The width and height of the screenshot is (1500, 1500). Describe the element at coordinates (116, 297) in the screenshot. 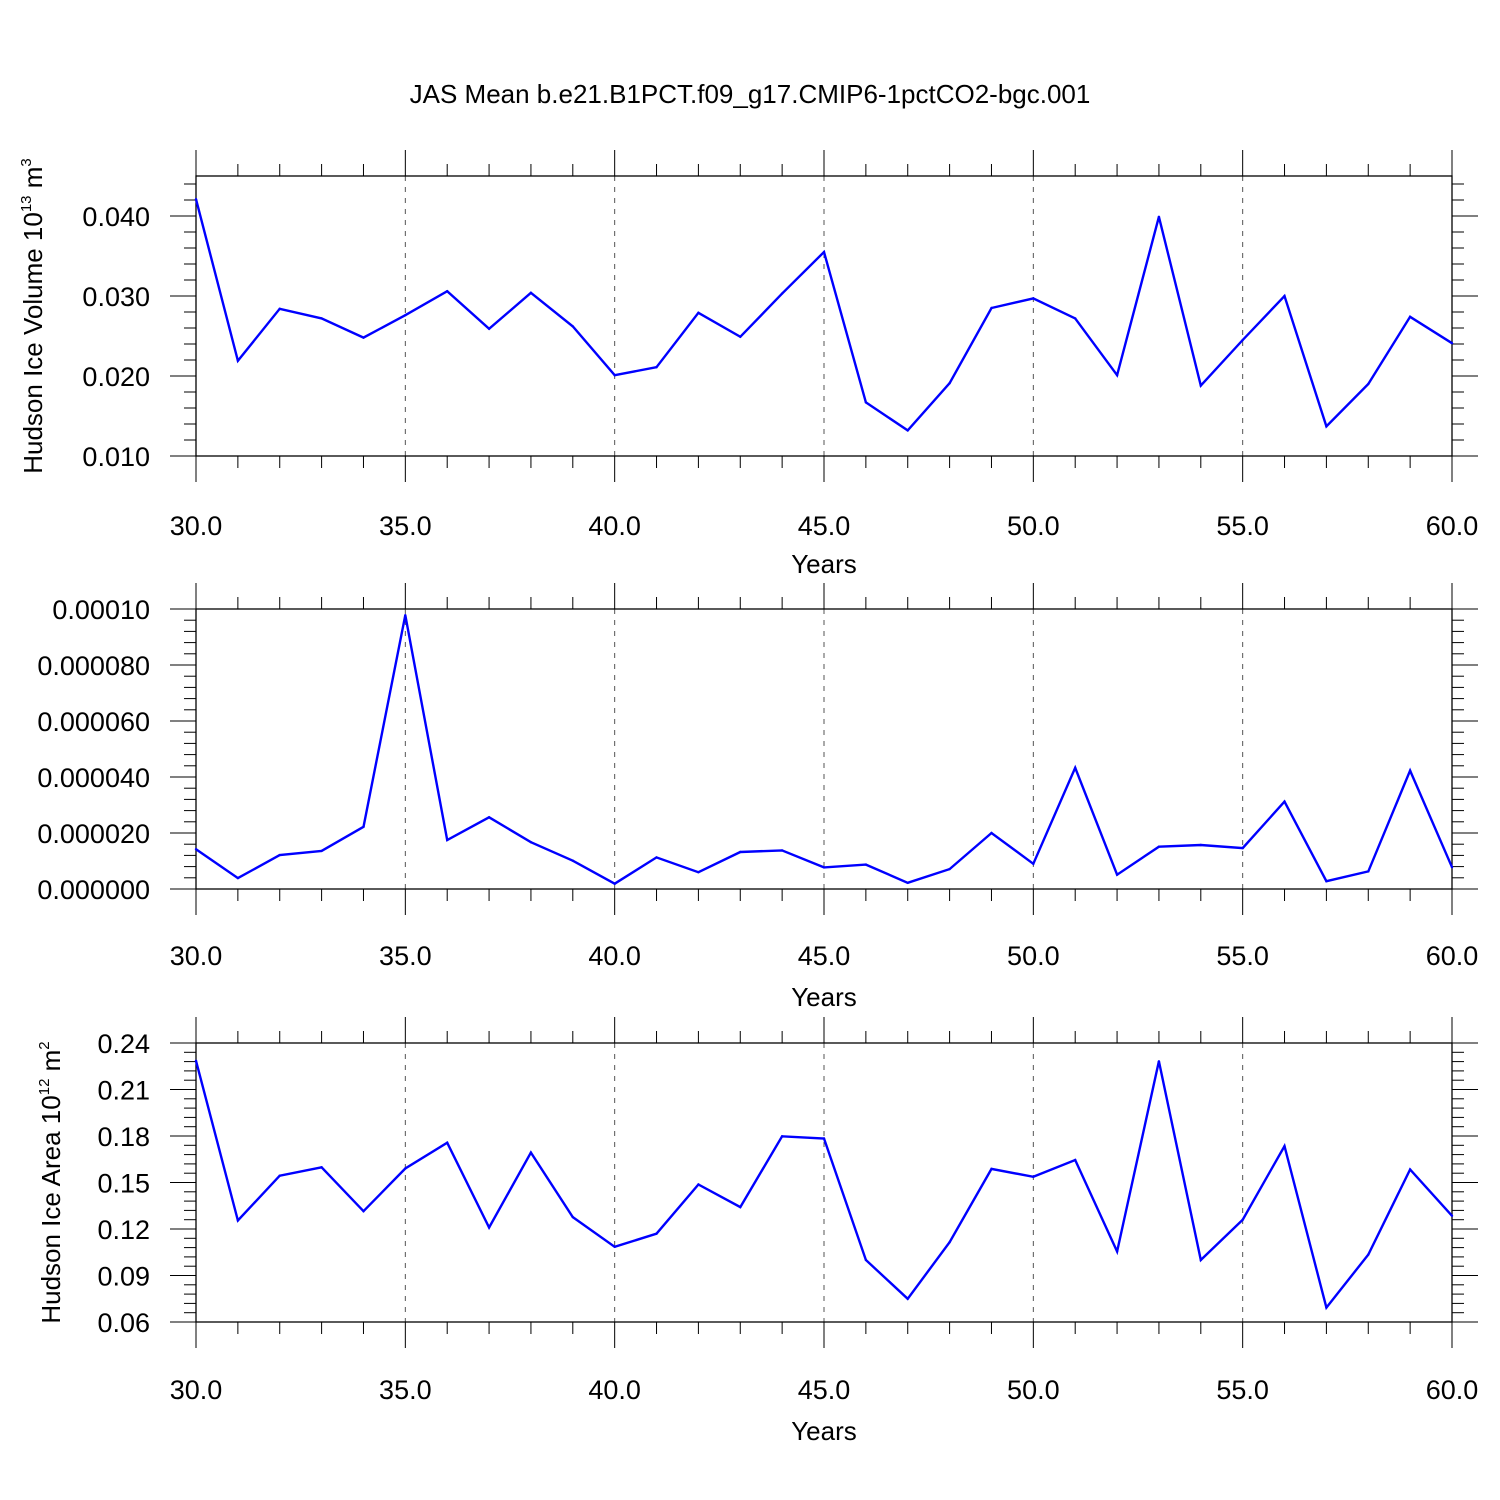

I see `y-tick-label: 0.030` at that location.